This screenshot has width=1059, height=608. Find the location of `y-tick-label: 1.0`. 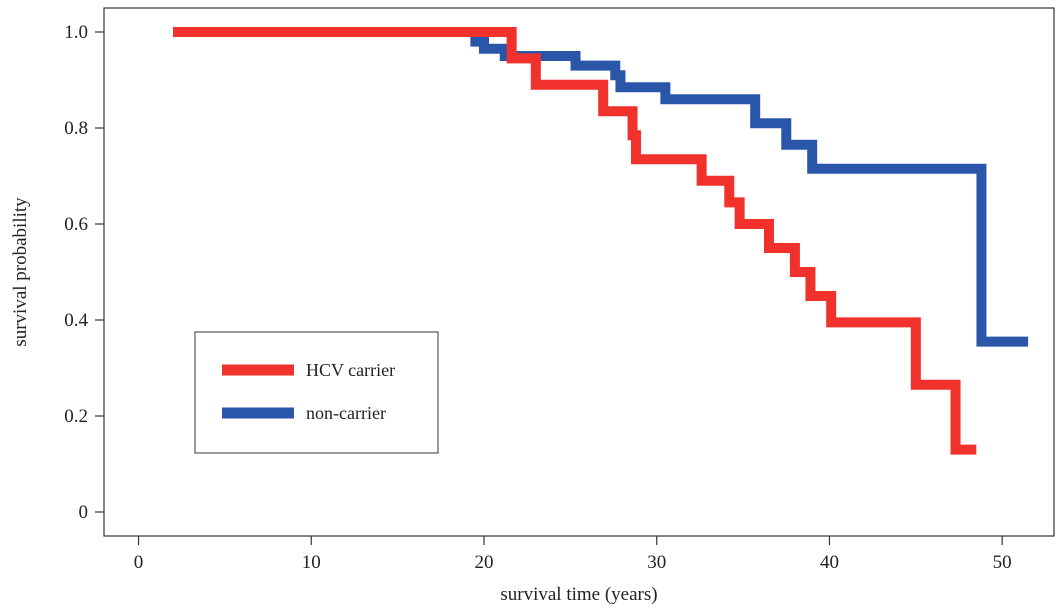

y-tick-label: 1.0 is located at coordinates (76, 32).